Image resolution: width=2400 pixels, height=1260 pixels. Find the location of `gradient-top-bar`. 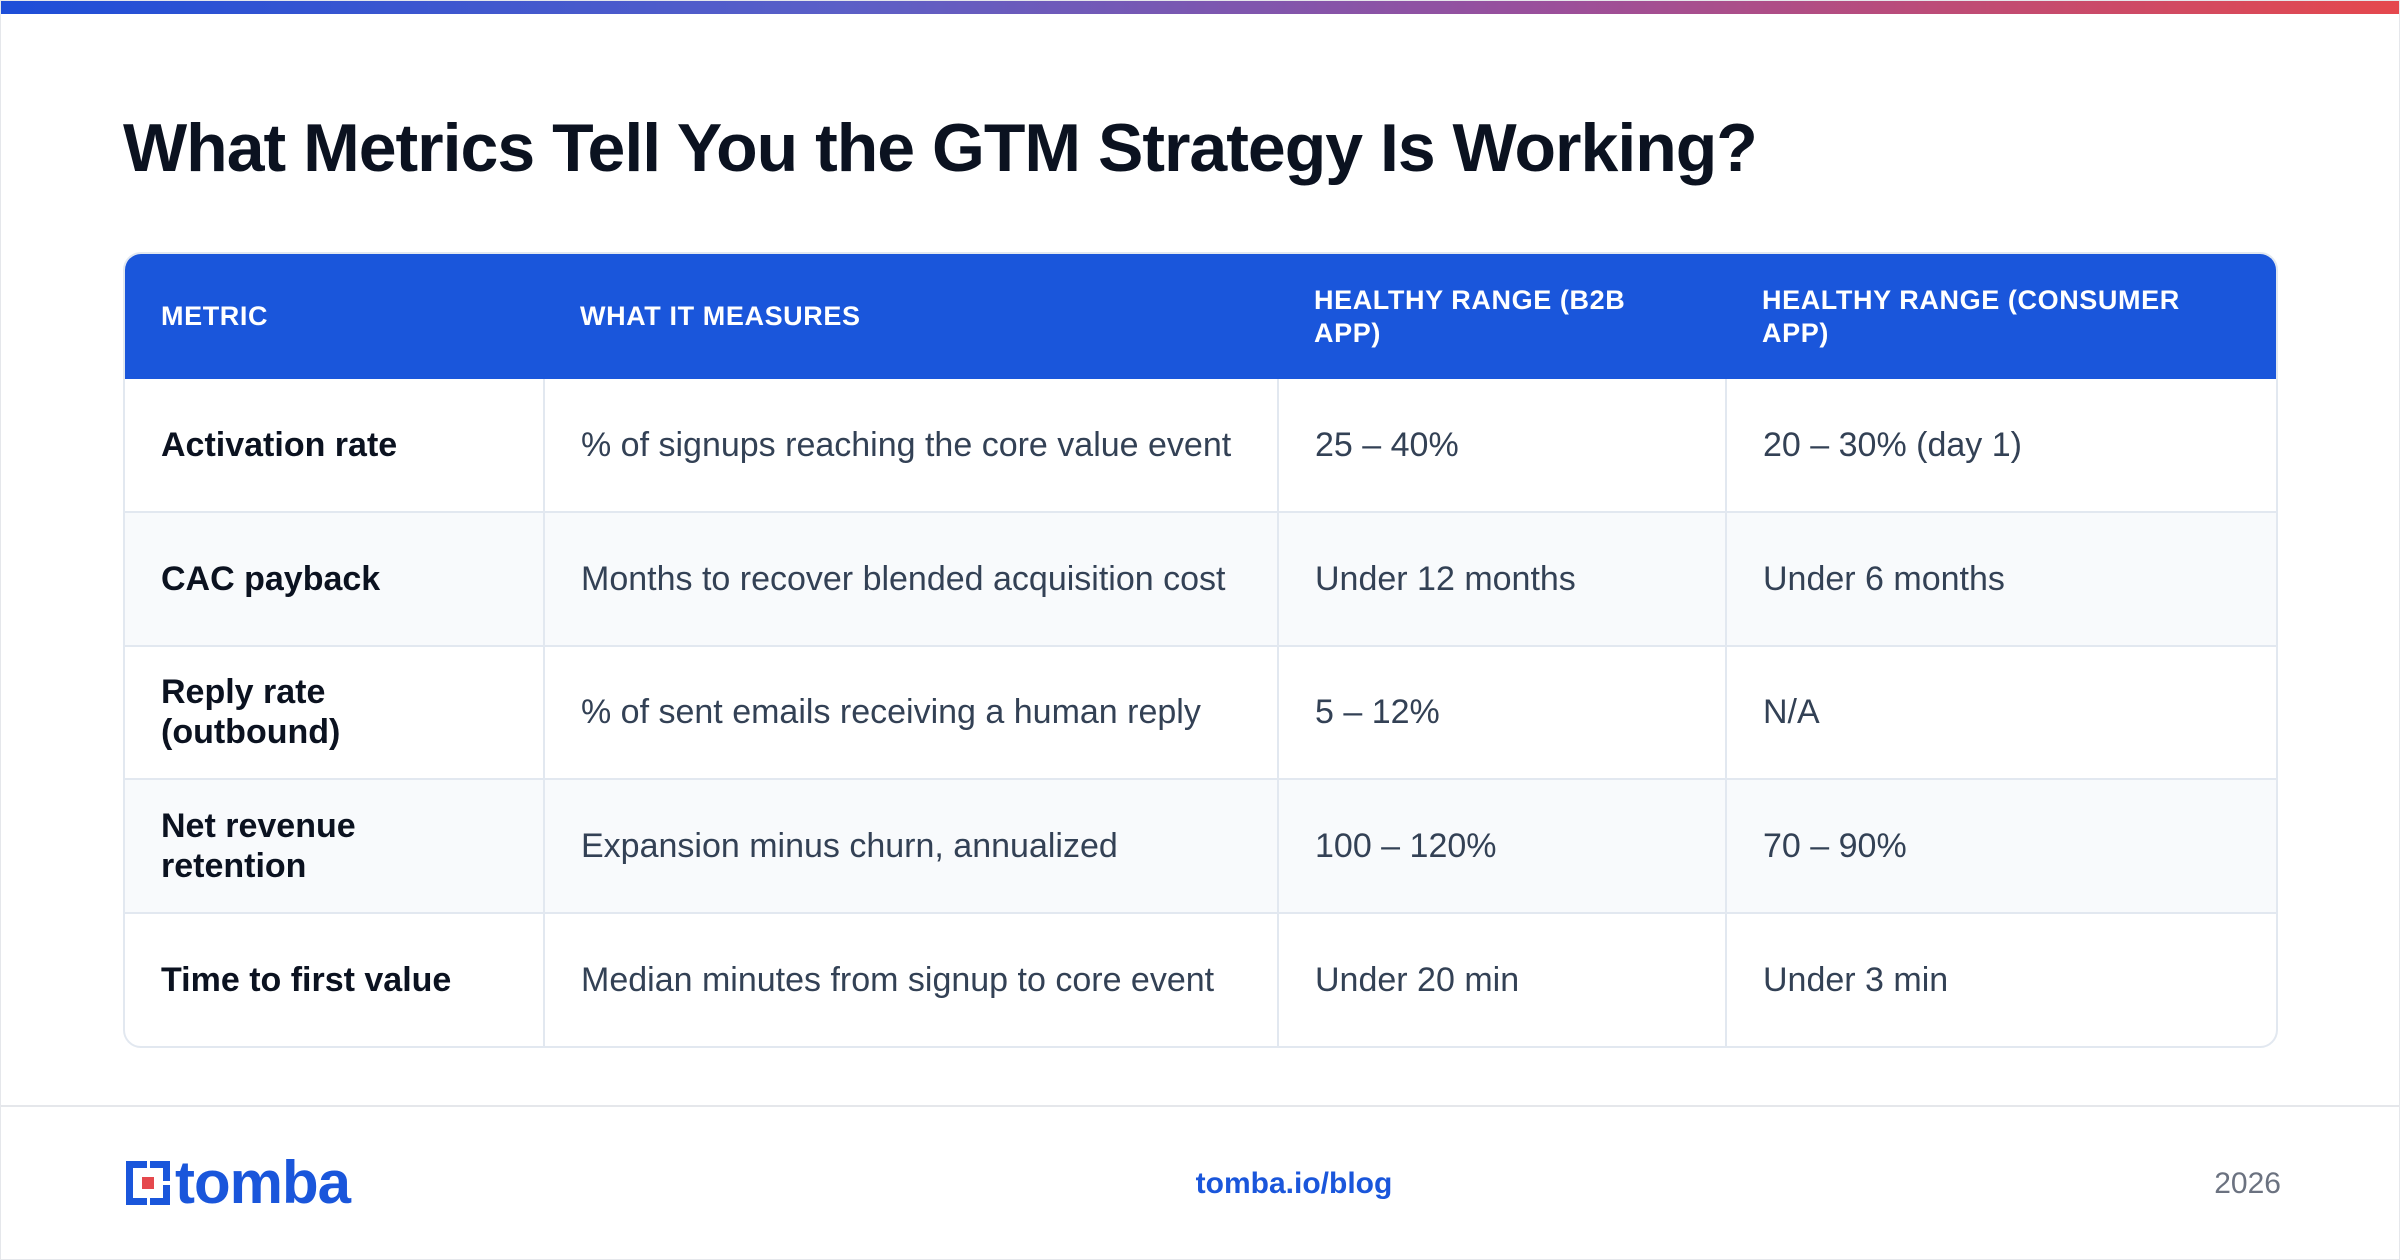

gradient-top-bar is located at coordinates (1200, 7).